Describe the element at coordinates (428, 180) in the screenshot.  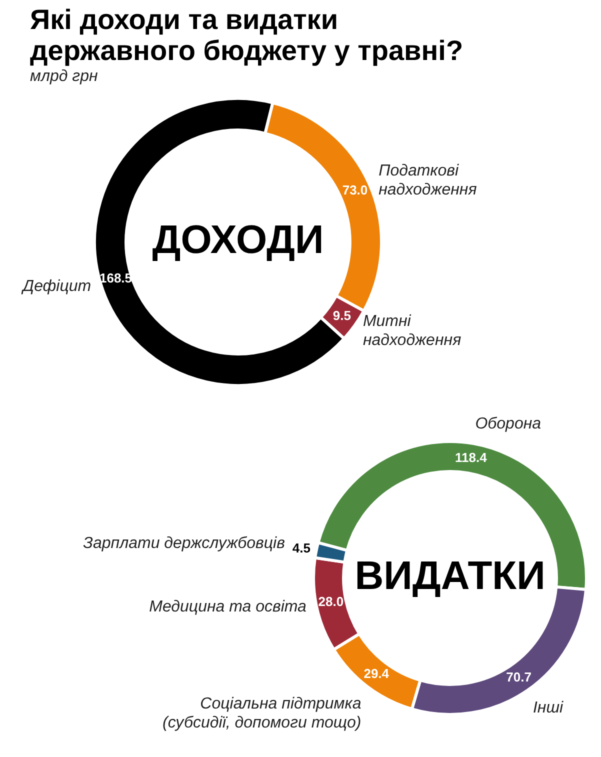
I see `slice-label: Податкові надходження` at that location.